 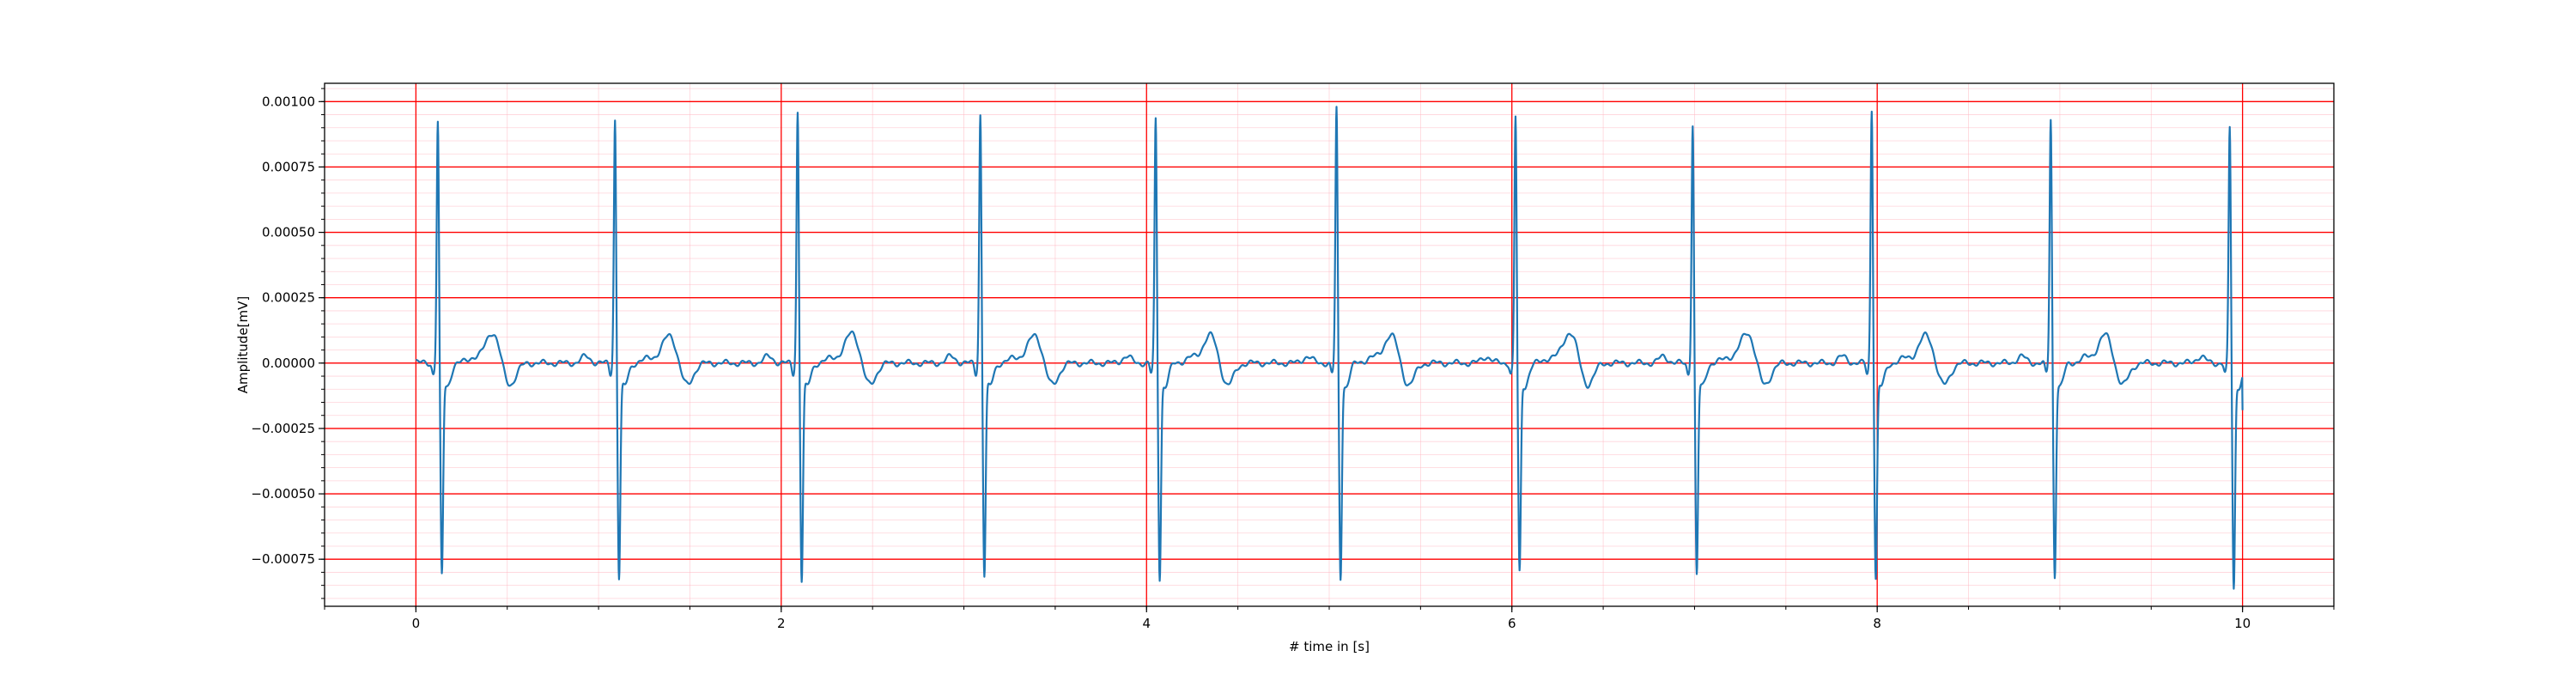 I want to click on y-tick-label: 0.00050, so click(x=289, y=232).